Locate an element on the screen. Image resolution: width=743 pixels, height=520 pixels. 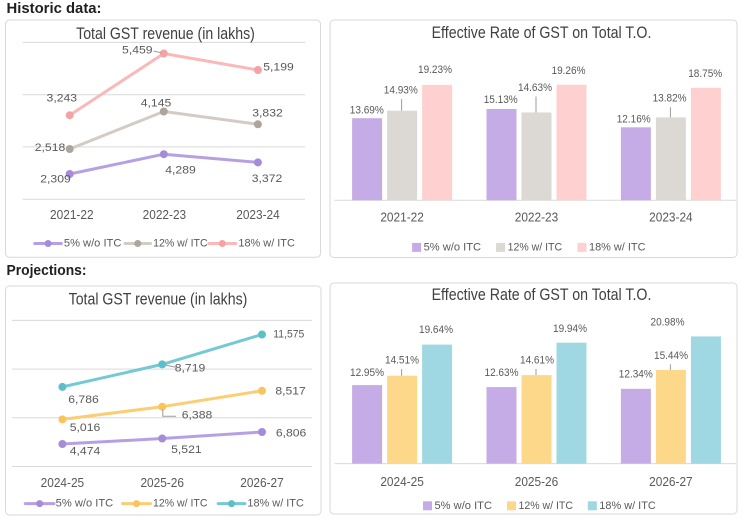
svg-text: 18.75% is located at coordinates (705, 74).